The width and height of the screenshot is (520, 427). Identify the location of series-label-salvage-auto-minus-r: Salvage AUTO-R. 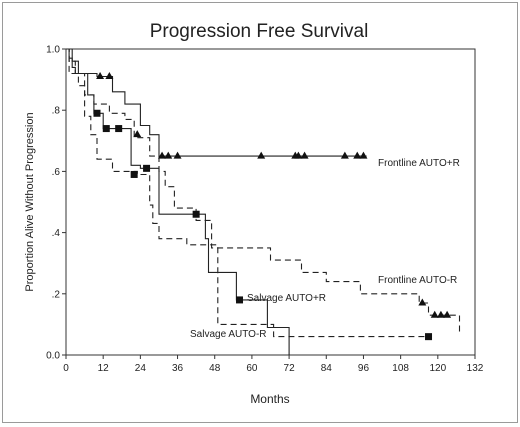
(228, 334).